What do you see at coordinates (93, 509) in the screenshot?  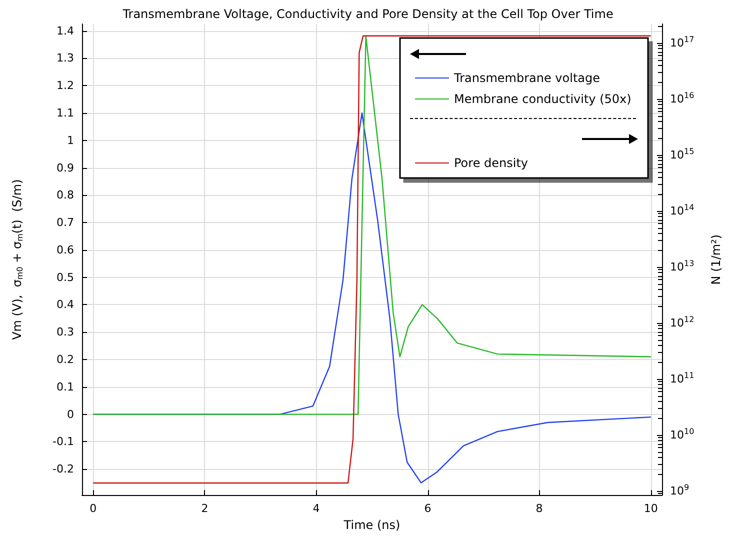 I see `x-tick-label: 0` at bounding box center [93, 509].